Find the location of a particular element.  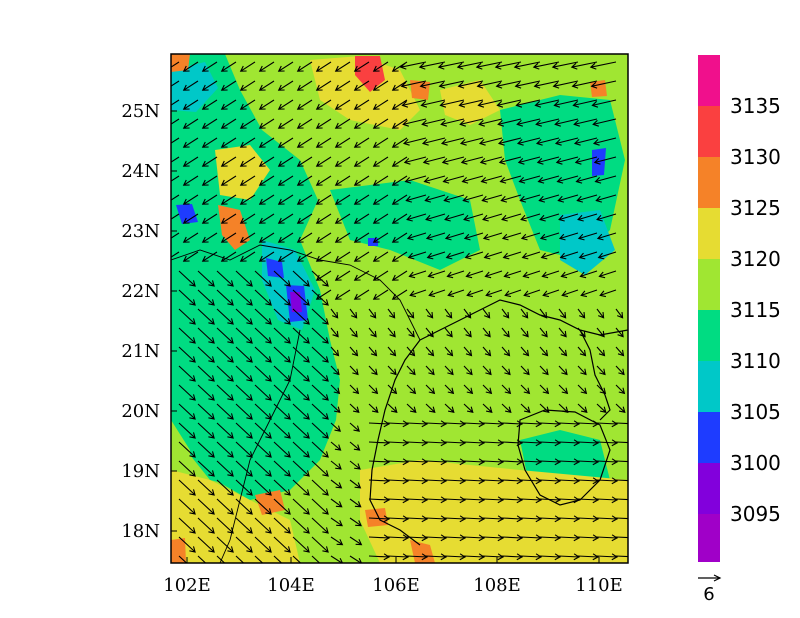

colorbar-label: 3095 is located at coordinates (755, 514).